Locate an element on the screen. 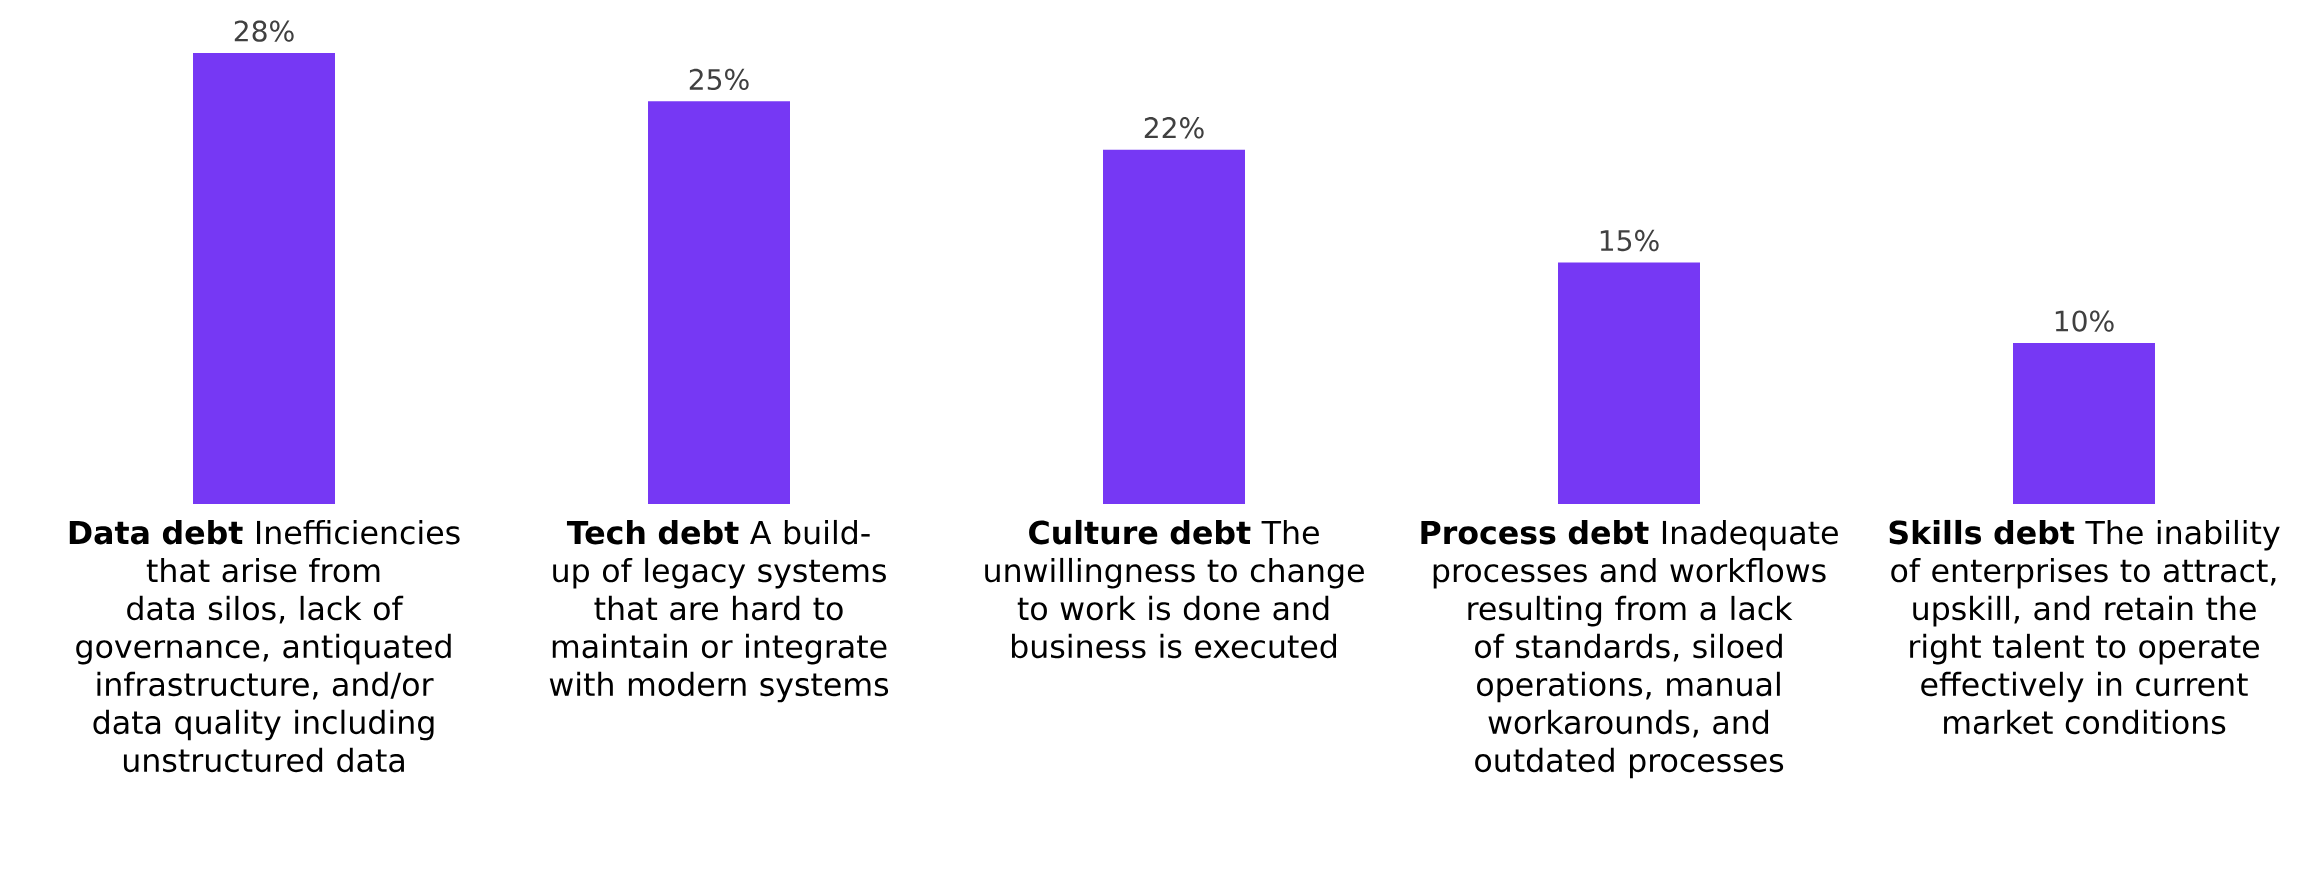 This screenshot has height=877, width=2323. data-label: 10% is located at coordinates (2084, 321).